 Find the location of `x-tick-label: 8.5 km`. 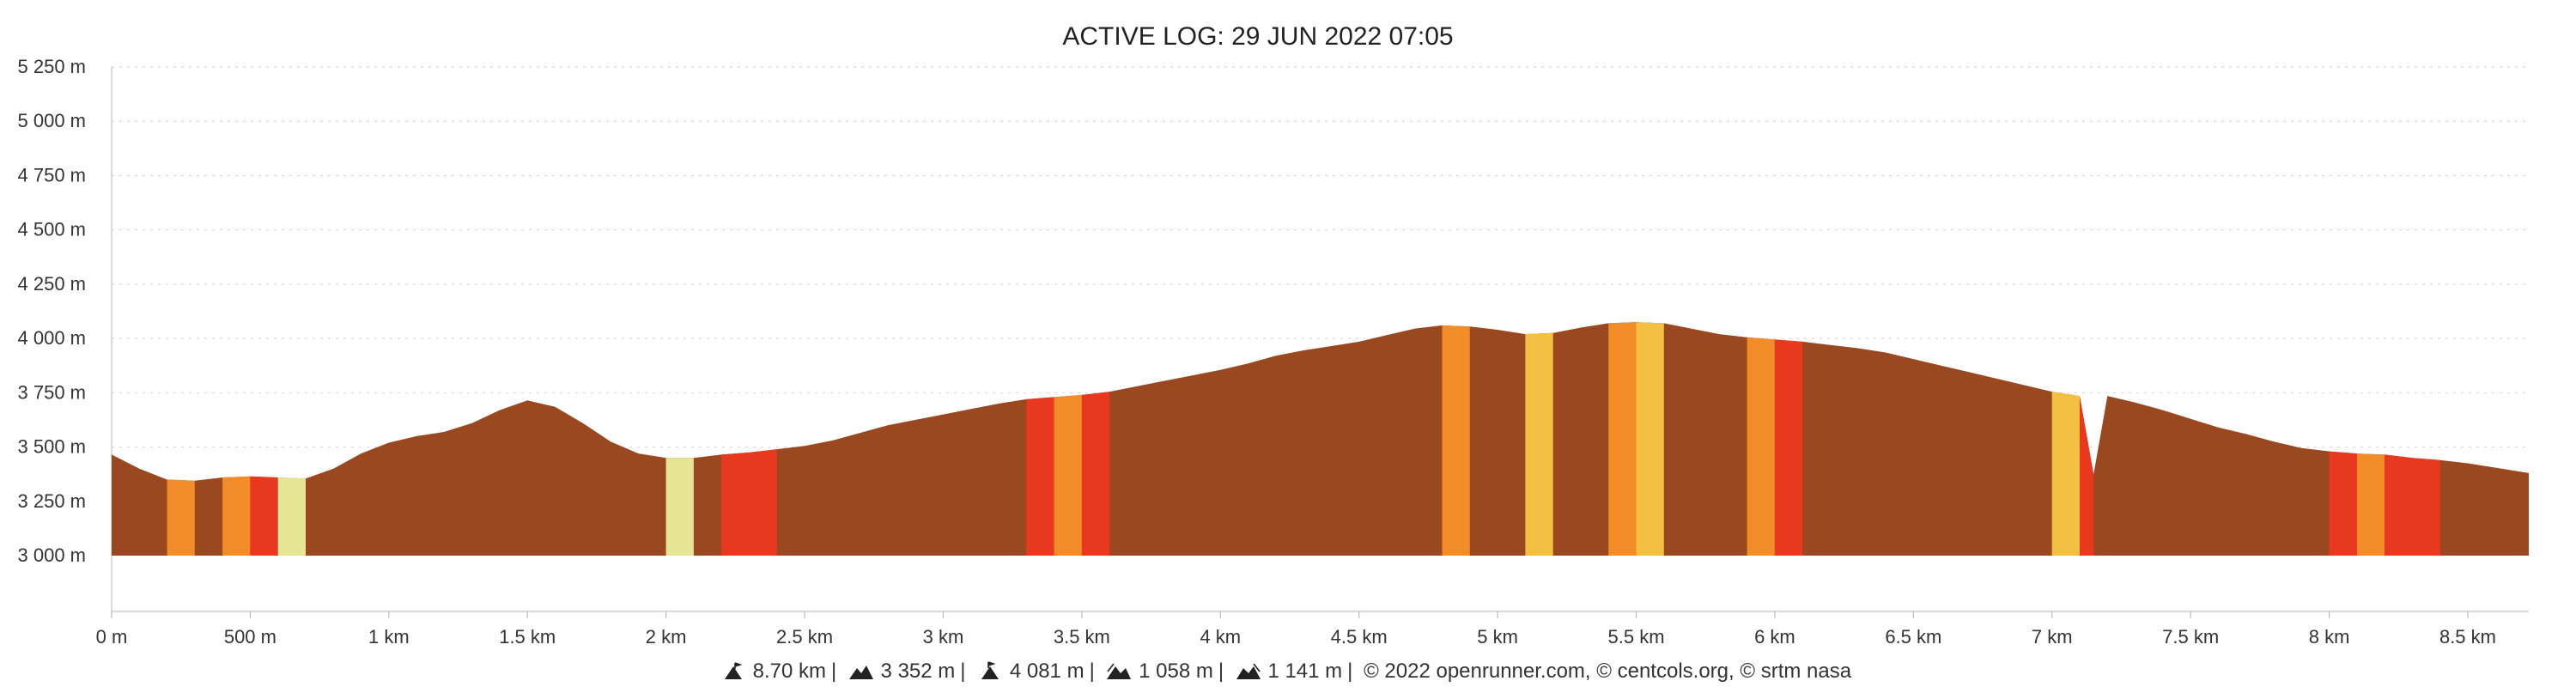

x-tick-label: 8.5 km is located at coordinates (2467, 636).